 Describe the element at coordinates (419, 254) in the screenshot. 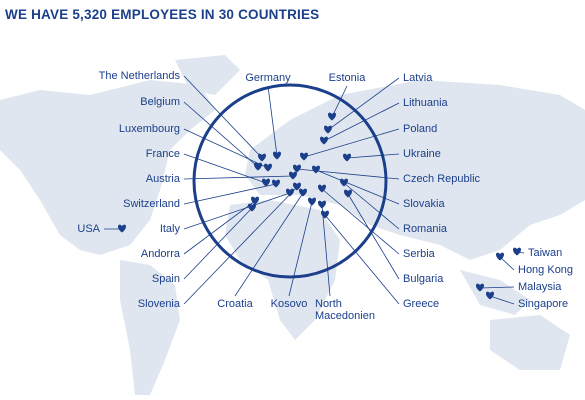

I see `country-label: Serbia` at that location.